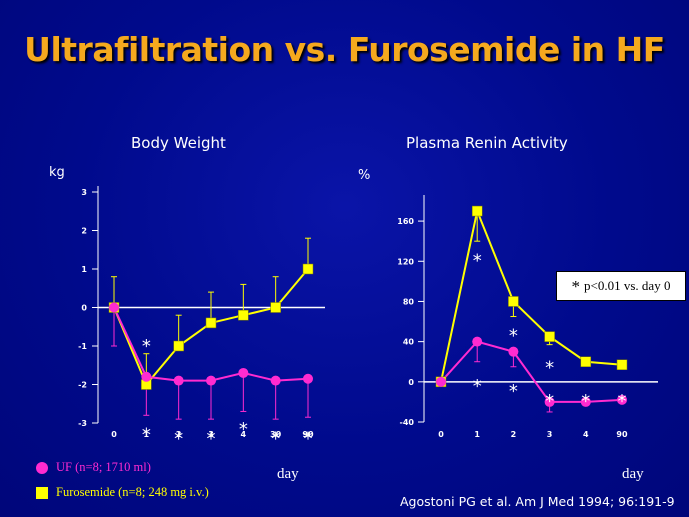 The height and width of the screenshot is (517, 689). What do you see at coordinates (103, 467) in the screenshot?
I see `legend-uf-label: UF (n=8; 1710 ml)` at bounding box center [103, 467].